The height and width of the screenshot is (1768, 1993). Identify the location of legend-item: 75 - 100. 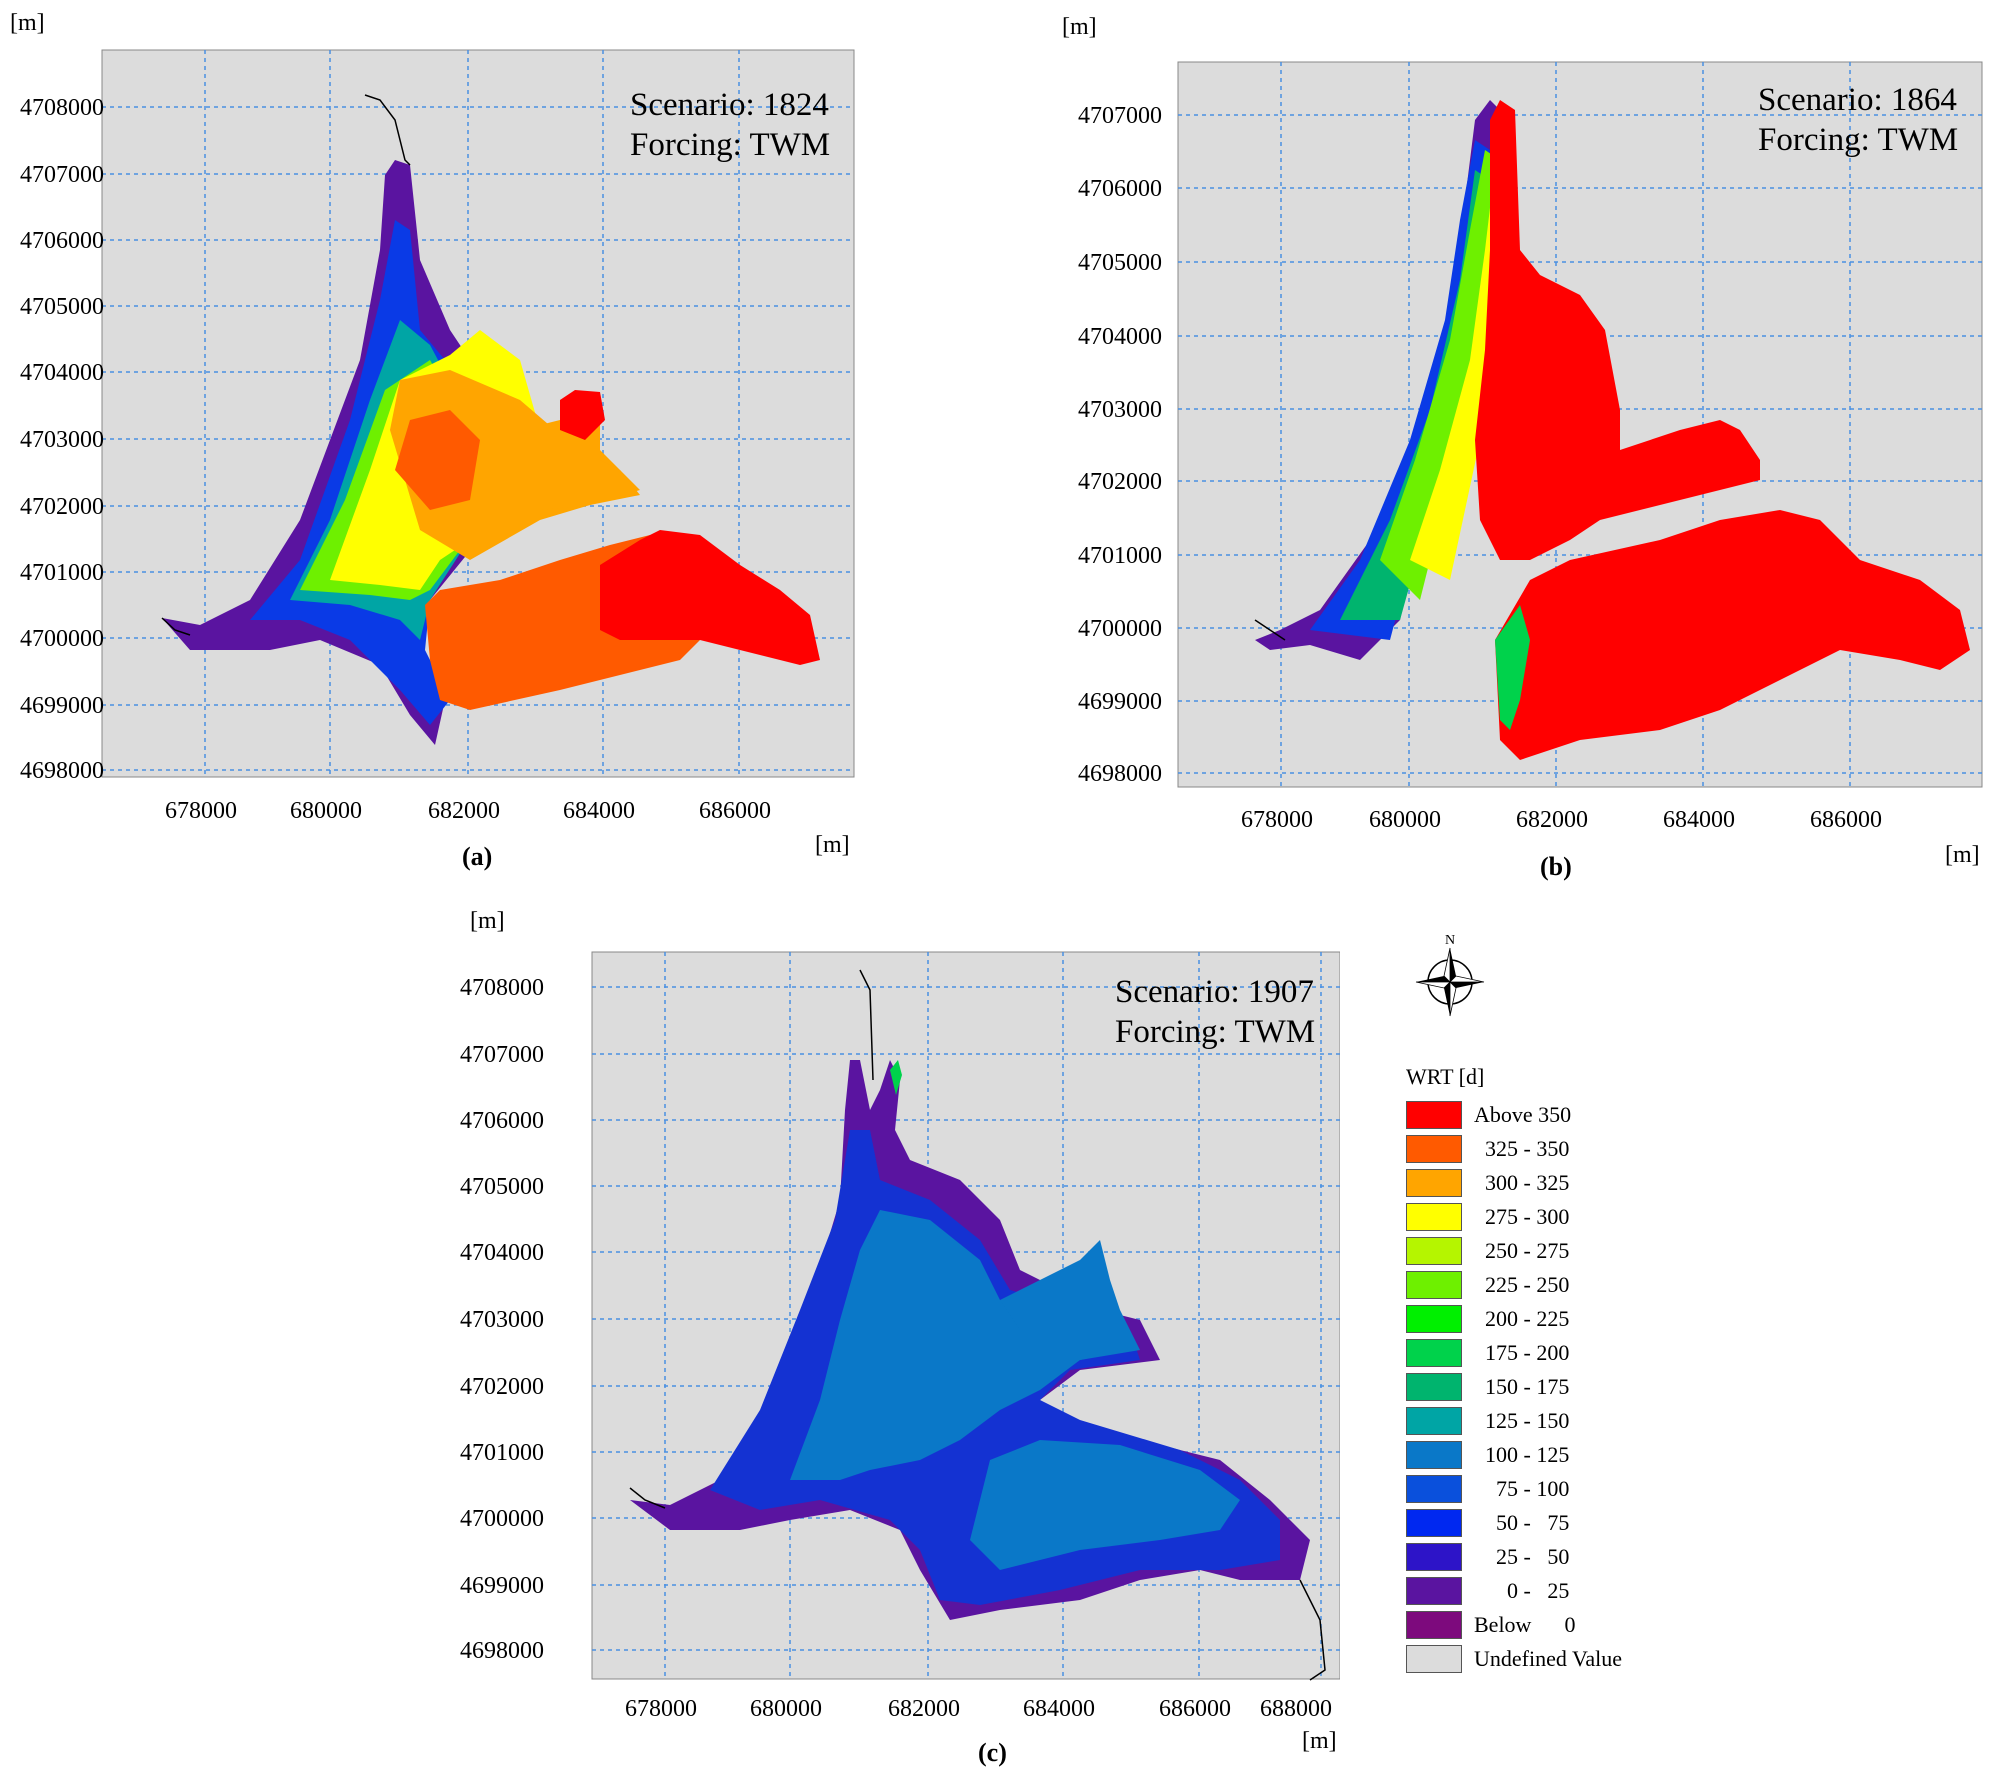
(1487, 1489).